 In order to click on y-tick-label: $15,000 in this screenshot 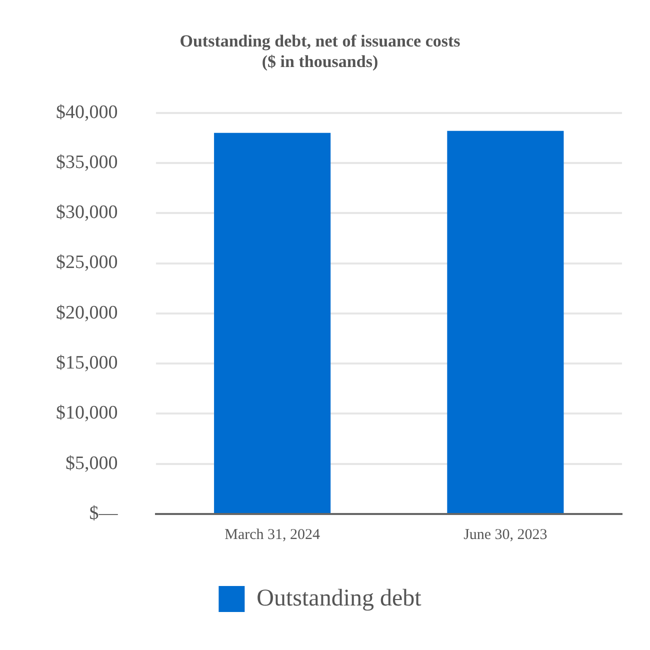, I will do `click(87, 363)`.